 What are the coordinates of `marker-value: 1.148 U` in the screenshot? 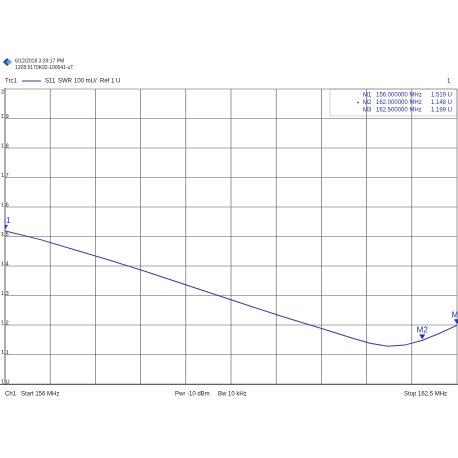 It's located at (441, 103).